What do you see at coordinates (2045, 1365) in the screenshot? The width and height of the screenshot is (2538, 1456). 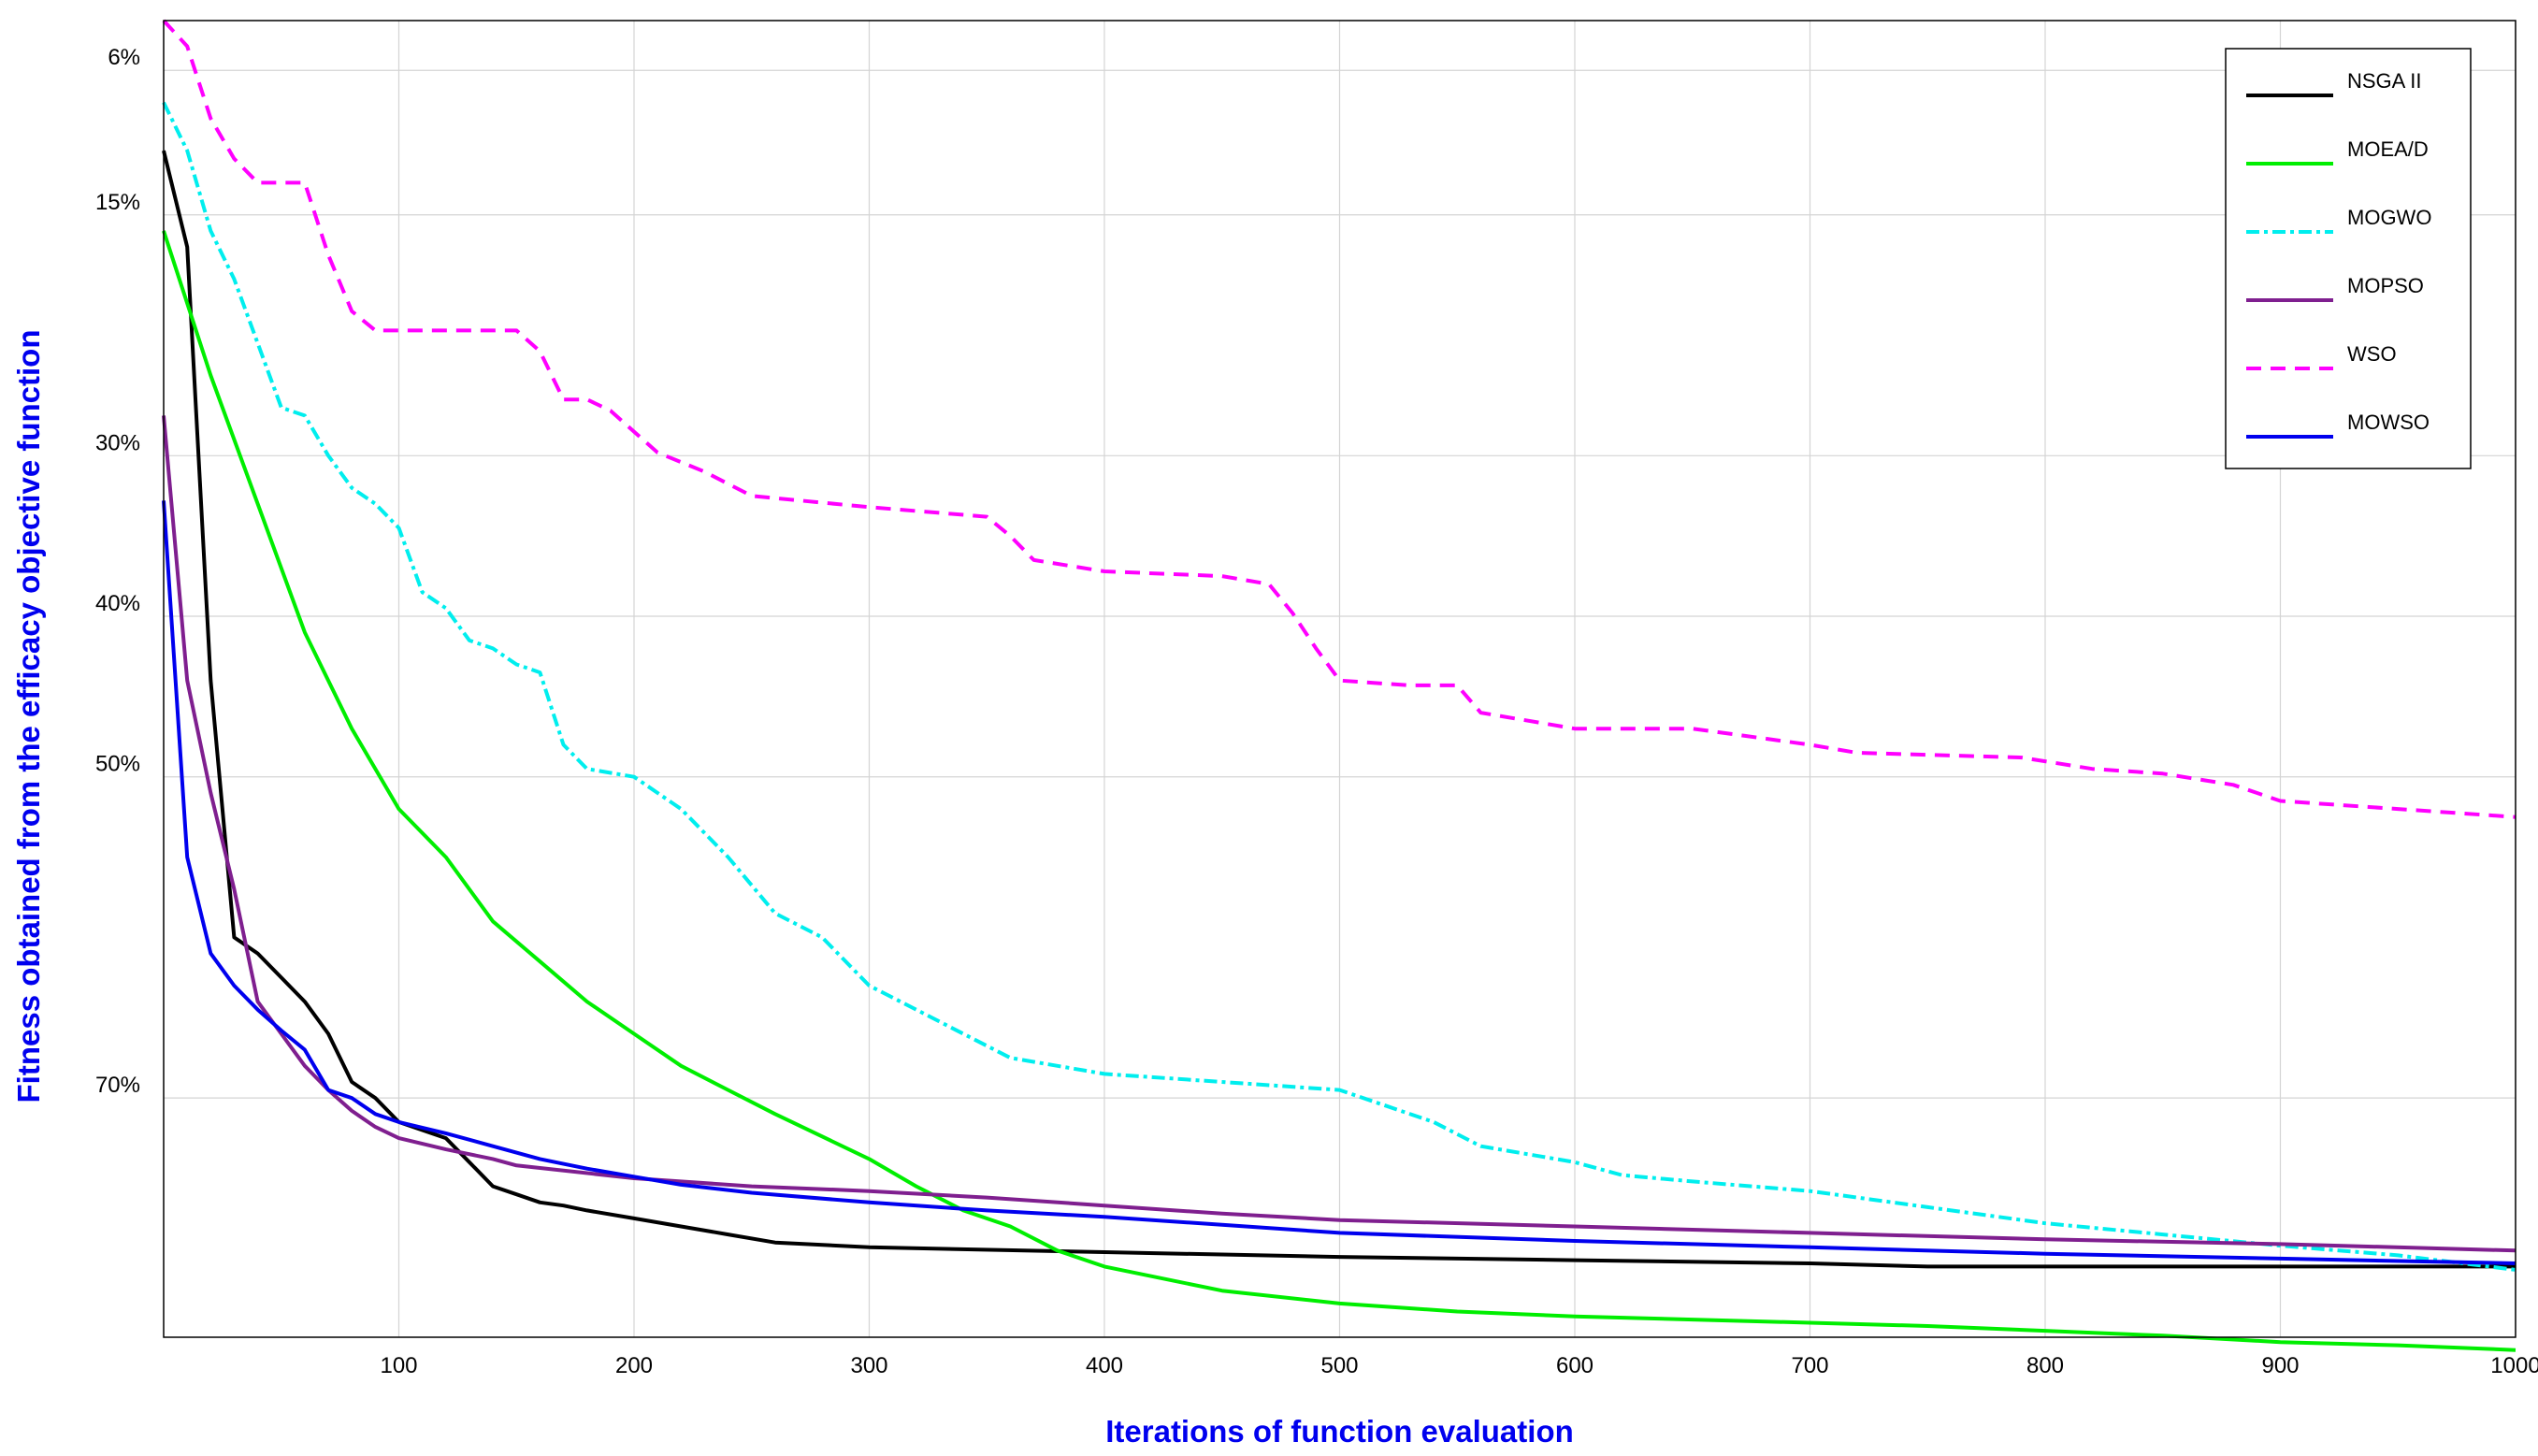 I see `x-tick-label: 800` at bounding box center [2045, 1365].